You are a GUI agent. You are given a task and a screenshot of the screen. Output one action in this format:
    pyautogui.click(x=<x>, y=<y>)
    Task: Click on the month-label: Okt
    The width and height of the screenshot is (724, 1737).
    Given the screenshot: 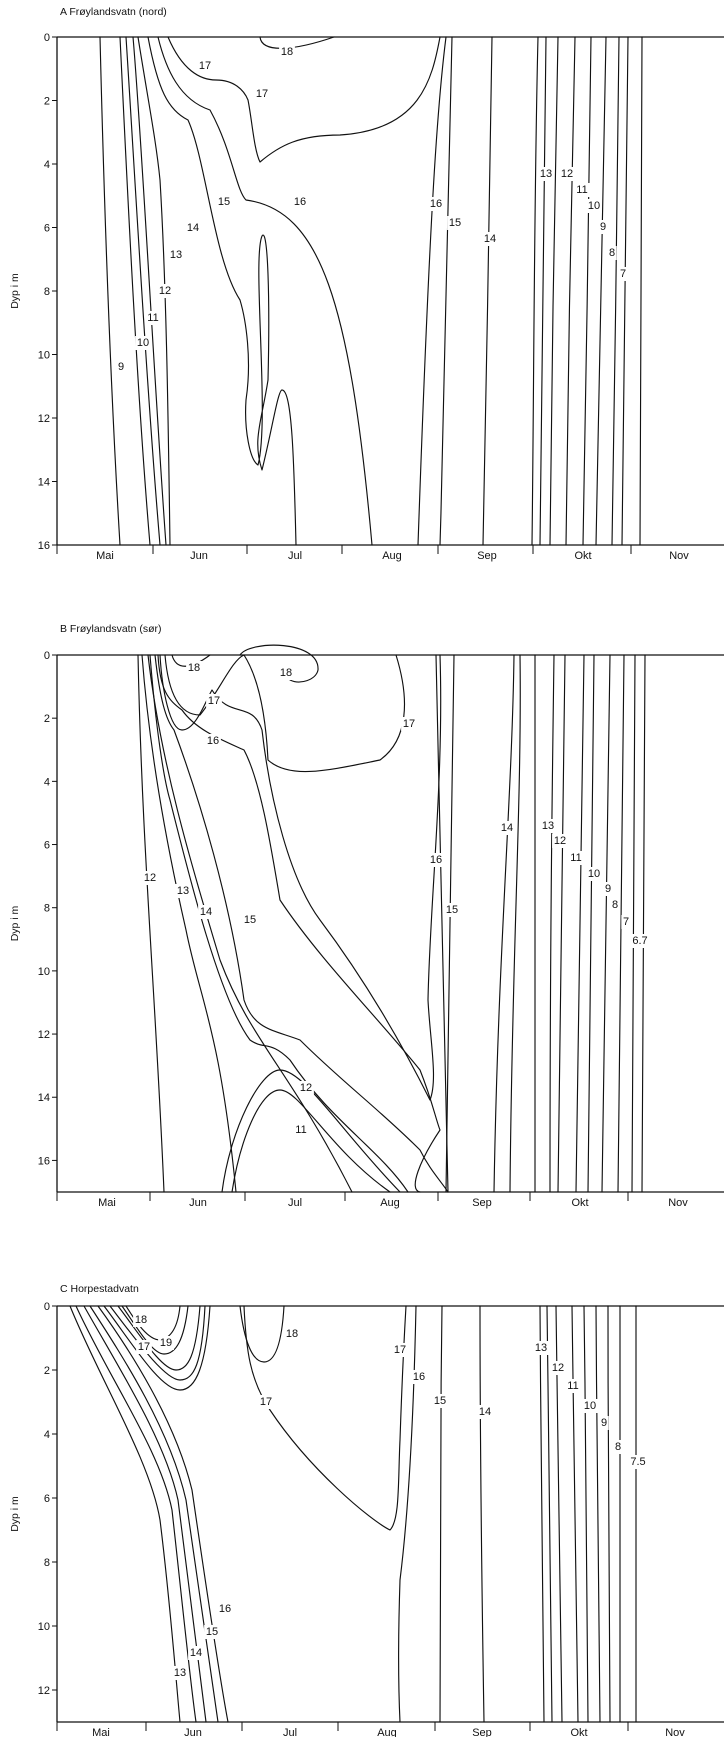 What is the action you would take?
    pyautogui.click(x=582, y=556)
    